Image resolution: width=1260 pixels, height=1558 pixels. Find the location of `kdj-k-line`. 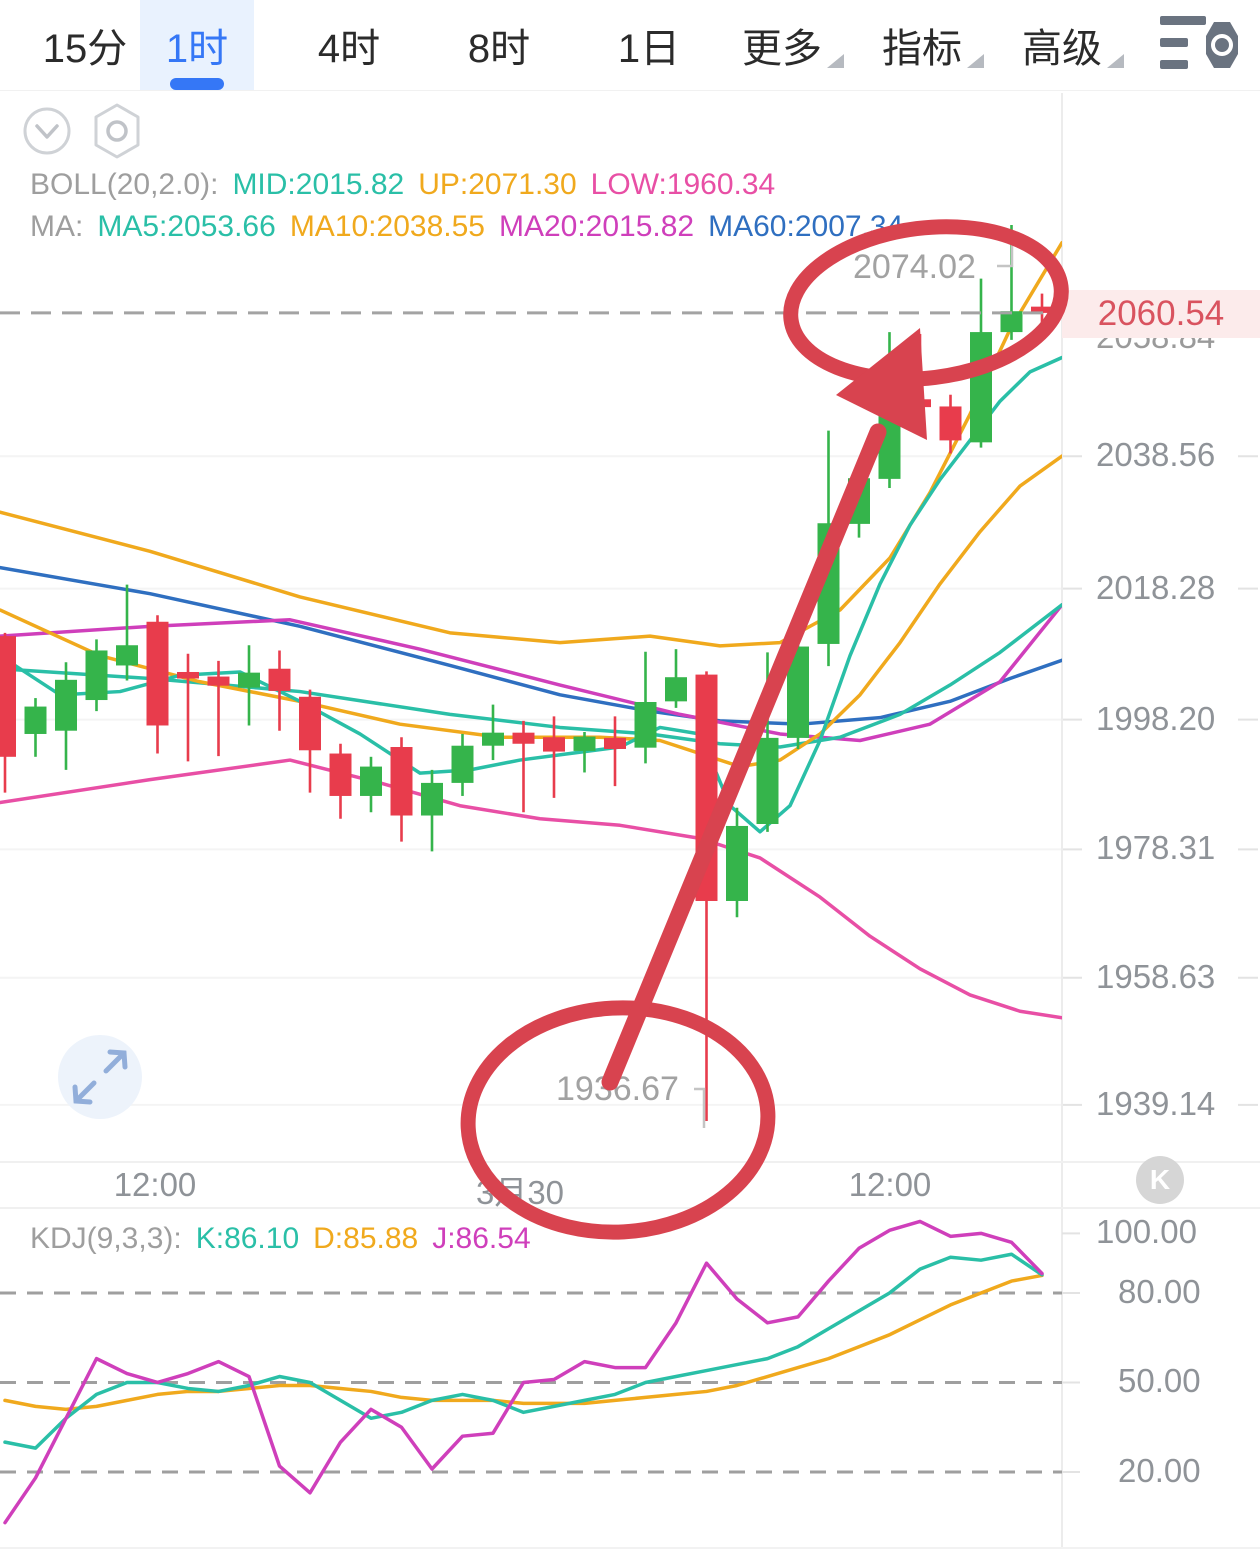

kdj-k-line is located at coordinates (523, 1351).